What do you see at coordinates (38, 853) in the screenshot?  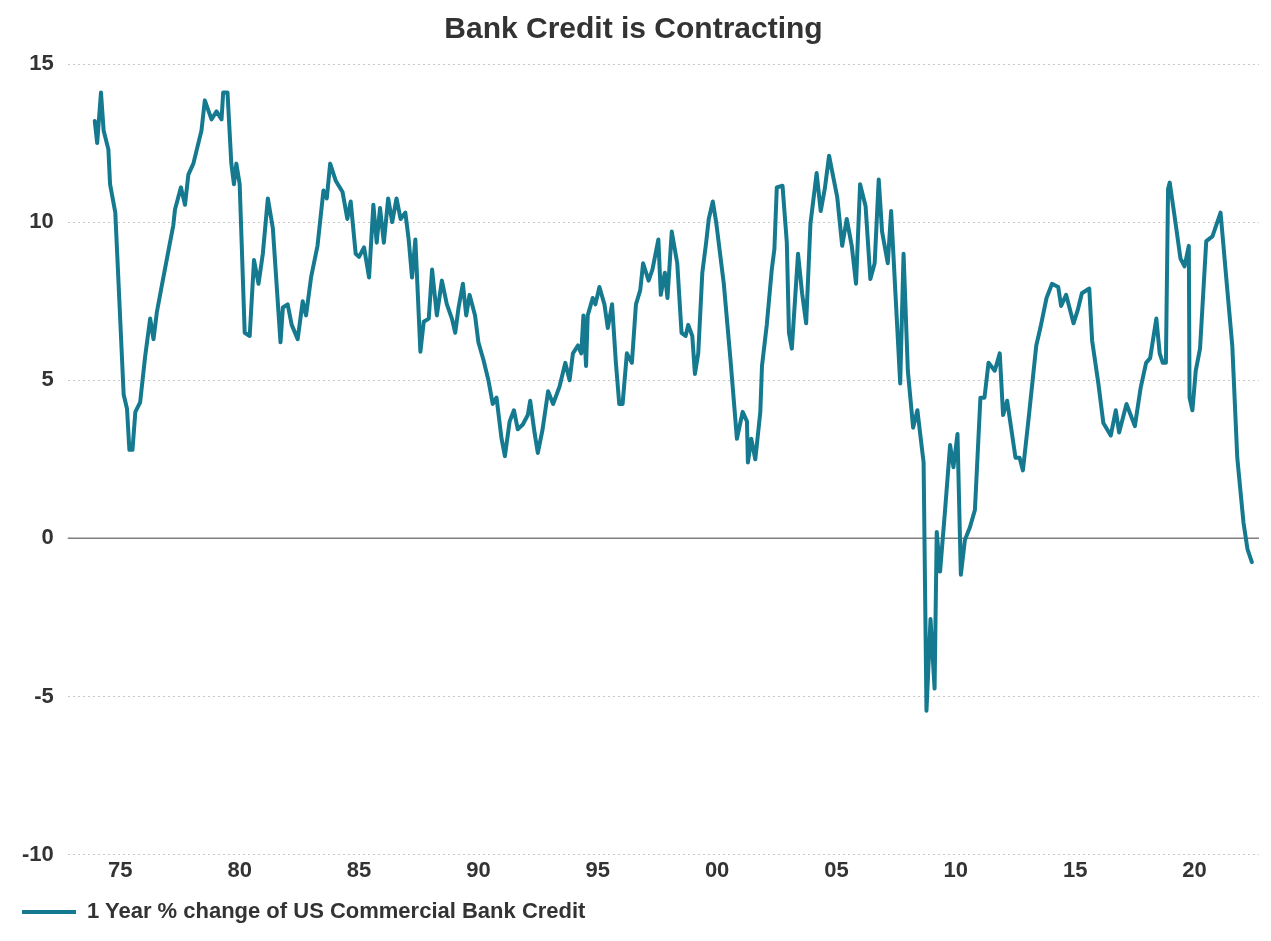 I see `y-tick-label: -10` at bounding box center [38, 853].